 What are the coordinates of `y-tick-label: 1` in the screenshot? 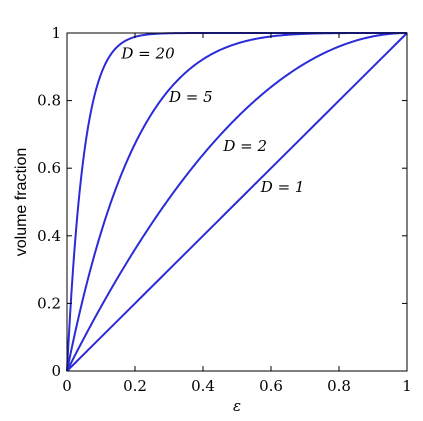 It's located at (56, 33).